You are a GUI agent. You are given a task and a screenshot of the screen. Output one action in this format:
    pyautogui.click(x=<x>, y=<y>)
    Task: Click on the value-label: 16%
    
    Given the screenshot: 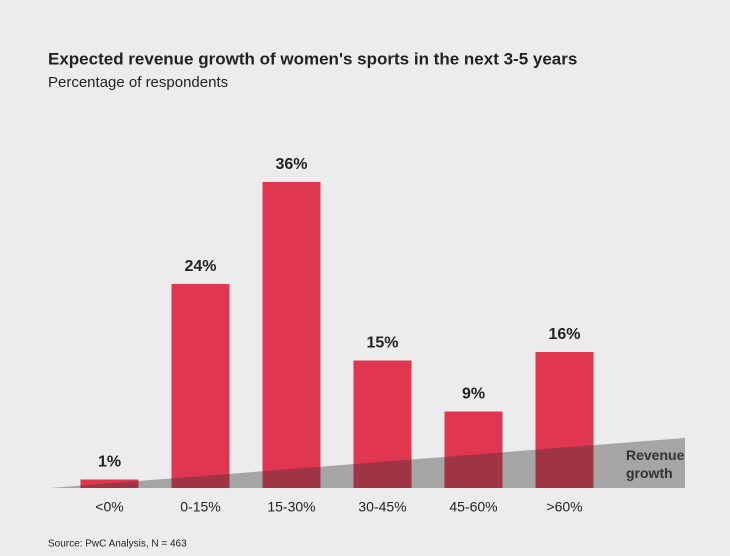 What is the action you would take?
    pyautogui.click(x=564, y=334)
    